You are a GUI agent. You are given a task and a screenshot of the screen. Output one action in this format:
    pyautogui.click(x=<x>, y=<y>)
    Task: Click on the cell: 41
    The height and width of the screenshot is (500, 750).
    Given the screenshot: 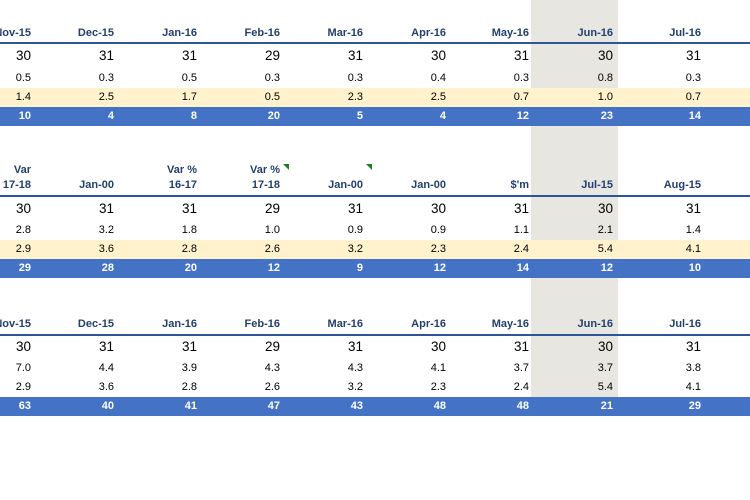 What is the action you would take?
    pyautogui.click(x=190, y=406)
    